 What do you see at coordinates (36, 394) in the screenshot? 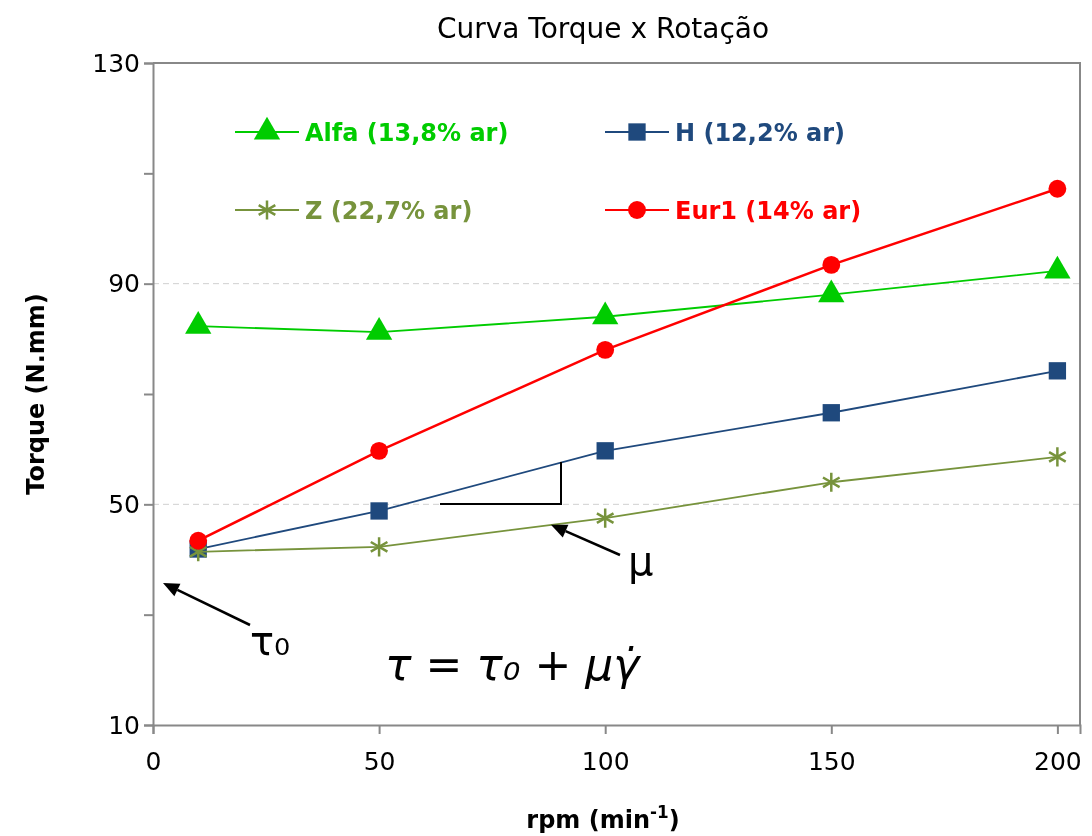
I see `y-axis-title: Torque (N.mm)` at bounding box center [36, 394].